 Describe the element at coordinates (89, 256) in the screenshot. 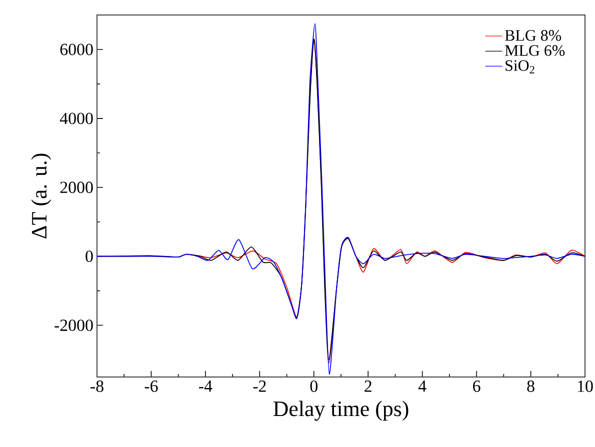

I see `y-tick-label: 0` at that location.